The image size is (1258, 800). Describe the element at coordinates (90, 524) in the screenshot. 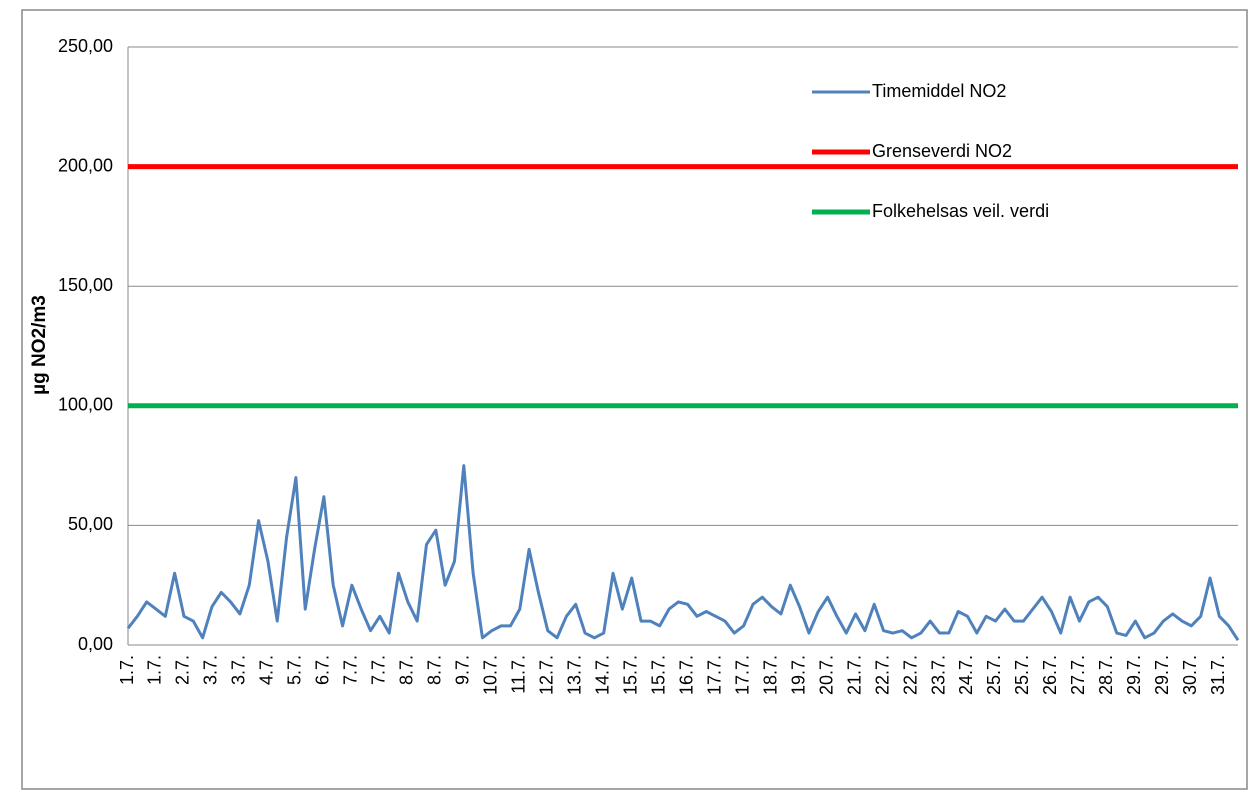

I see `y-tick-label: 50,00` at that location.